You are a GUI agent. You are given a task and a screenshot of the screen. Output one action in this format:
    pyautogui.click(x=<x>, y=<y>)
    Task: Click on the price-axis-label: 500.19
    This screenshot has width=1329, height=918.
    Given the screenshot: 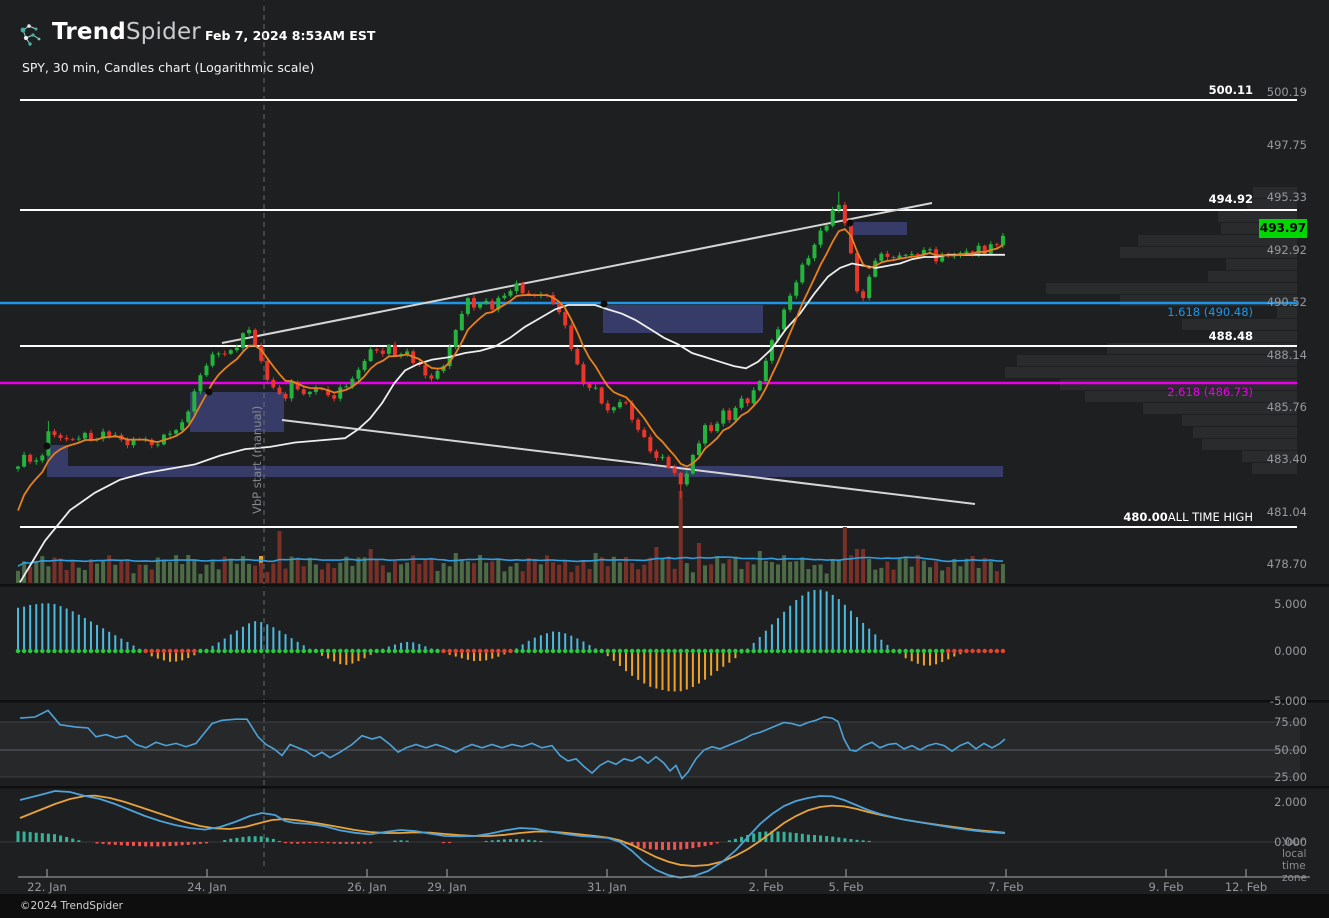 What is the action you would take?
    pyautogui.click(x=1286, y=92)
    